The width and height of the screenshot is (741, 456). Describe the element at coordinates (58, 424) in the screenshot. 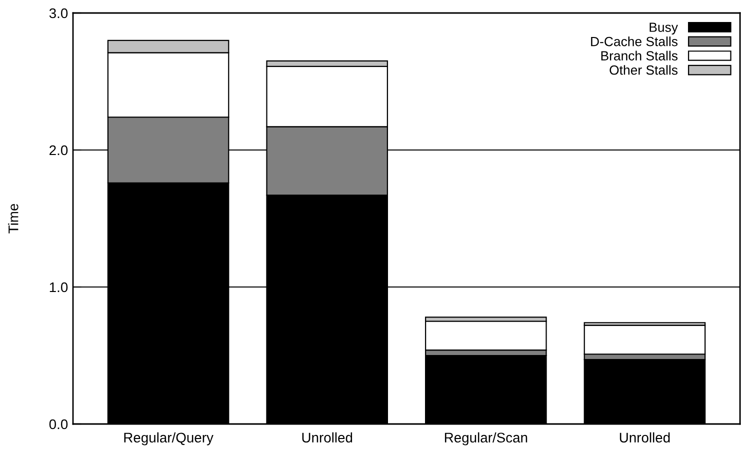

I see `y-tick-label: 0.0` at that location.